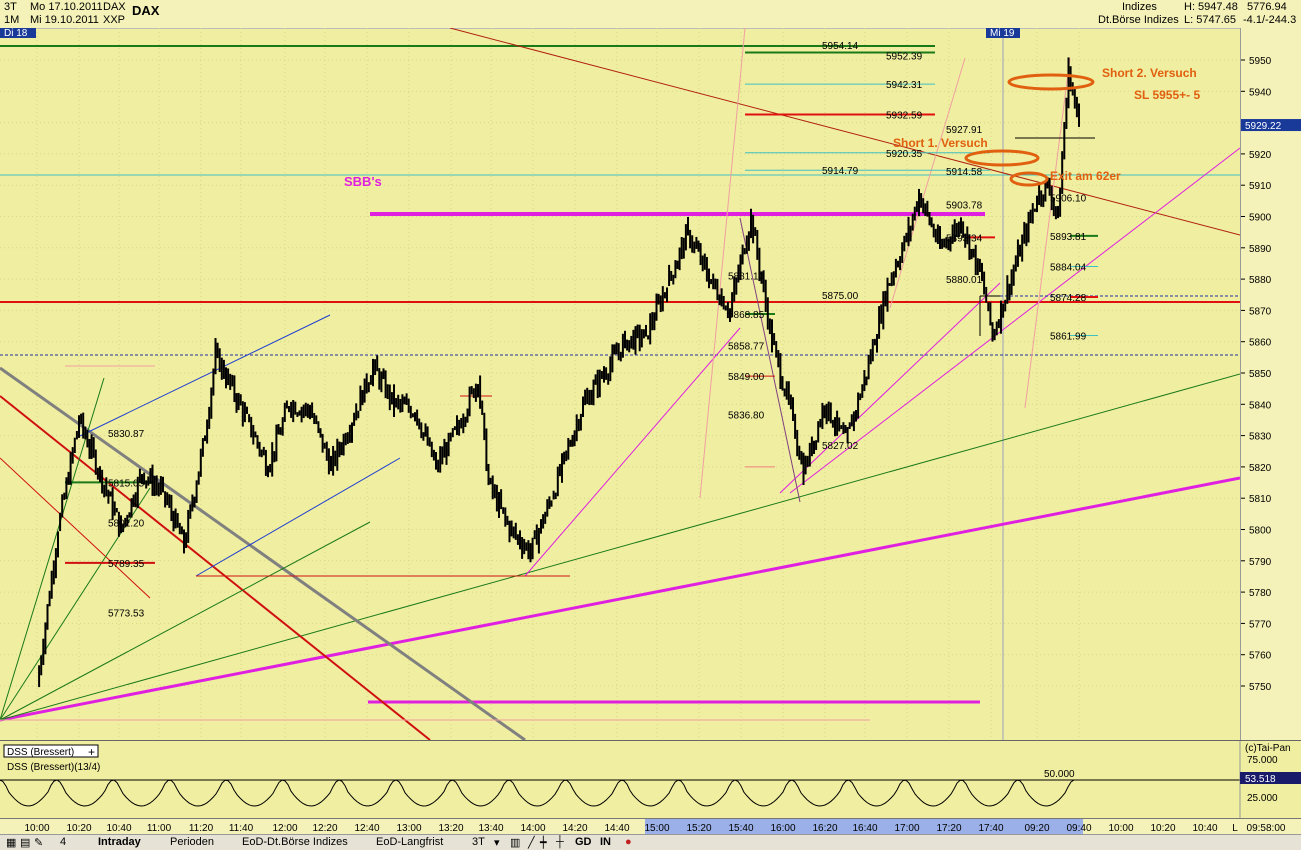 The image size is (1301, 850). Describe the element at coordinates (40, 752) in the screenshot. I see `indicator-name: DSS (Bressert)` at that location.